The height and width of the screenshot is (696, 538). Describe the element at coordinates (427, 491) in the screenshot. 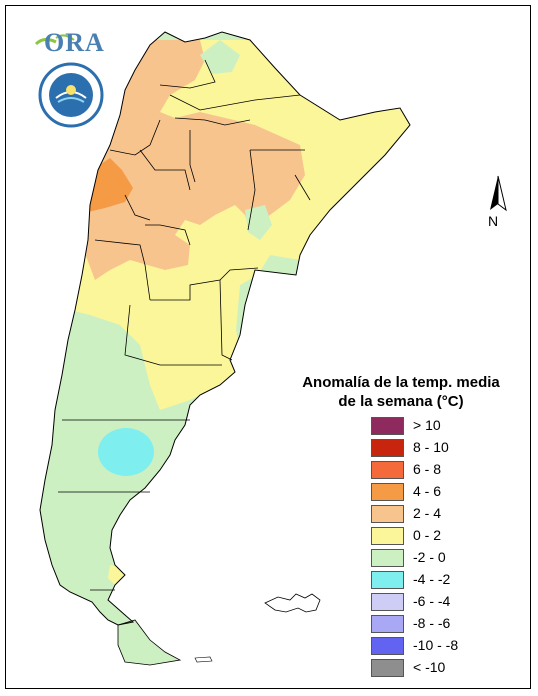

I see `legend-label: 4 - 6` at that location.